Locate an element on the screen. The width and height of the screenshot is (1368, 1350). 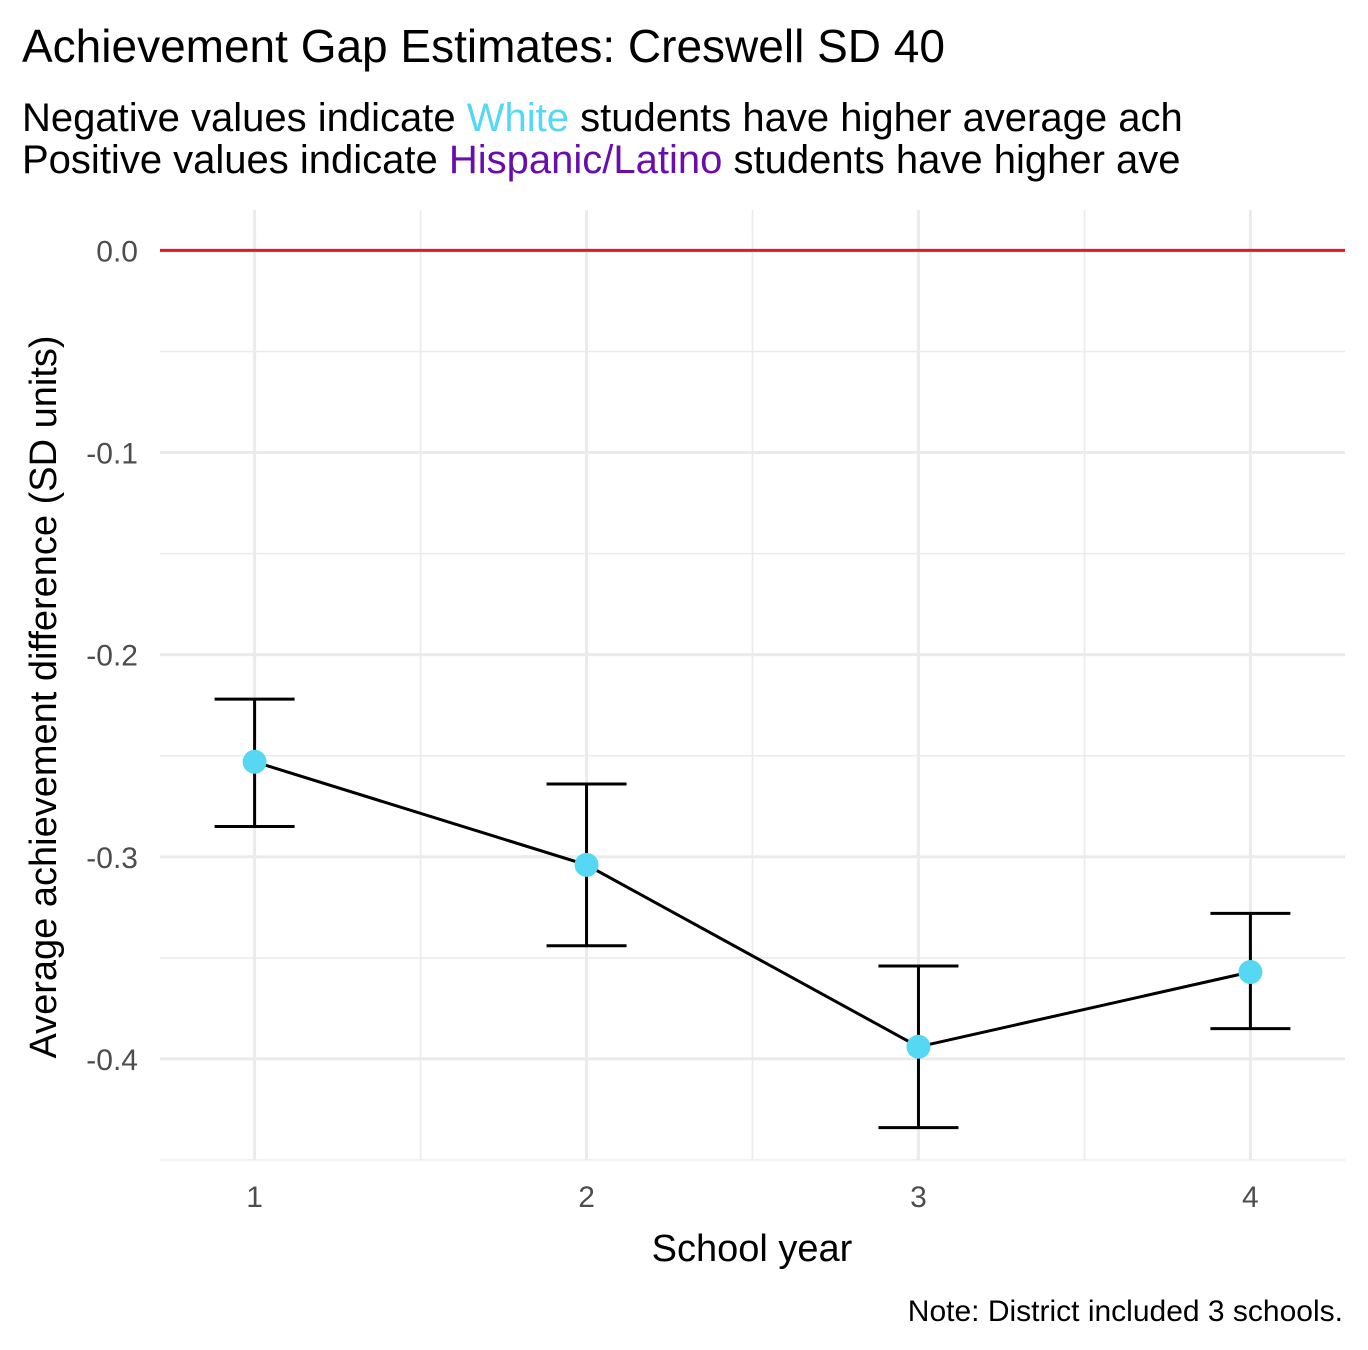
subtitle-2-suffix: students have higher ave is located at coordinates (951, 160).